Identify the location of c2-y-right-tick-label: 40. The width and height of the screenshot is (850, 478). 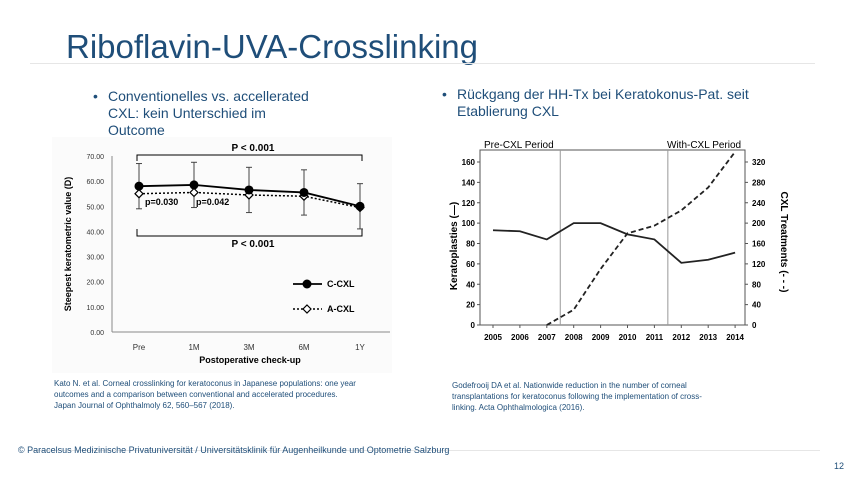
(756, 305).